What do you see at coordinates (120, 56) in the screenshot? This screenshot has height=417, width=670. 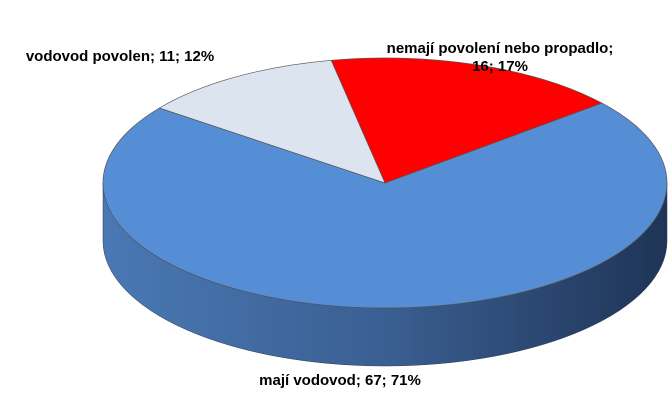 I see `slice-label: vodovod povolen; 11; 12%` at bounding box center [120, 56].